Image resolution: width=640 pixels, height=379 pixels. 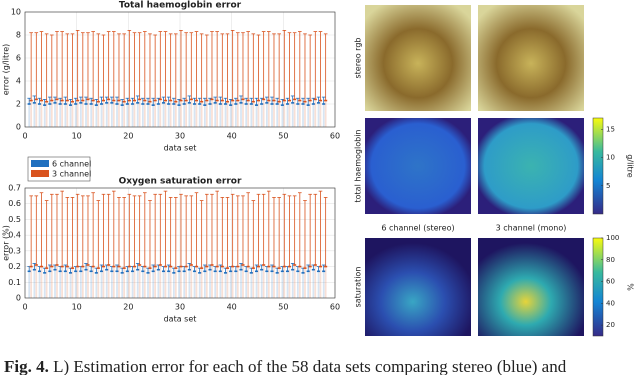 What do you see at coordinates (40, 163) in the screenshot?
I see `legend-swatch` at bounding box center [40, 163].